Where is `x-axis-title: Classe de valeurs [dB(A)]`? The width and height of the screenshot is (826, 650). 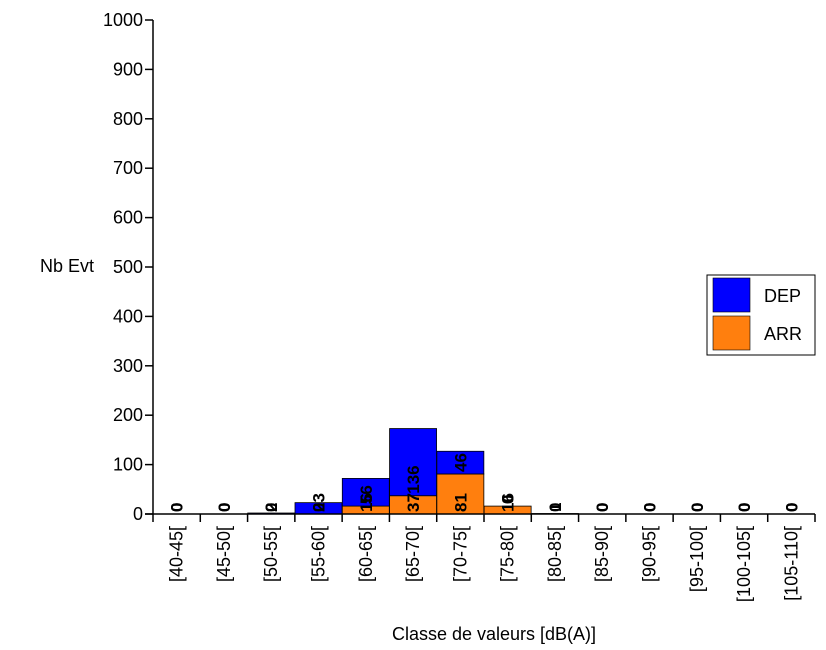 x-axis-title: Classe de valeurs [dB(A)] is located at coordinates (494, 634).